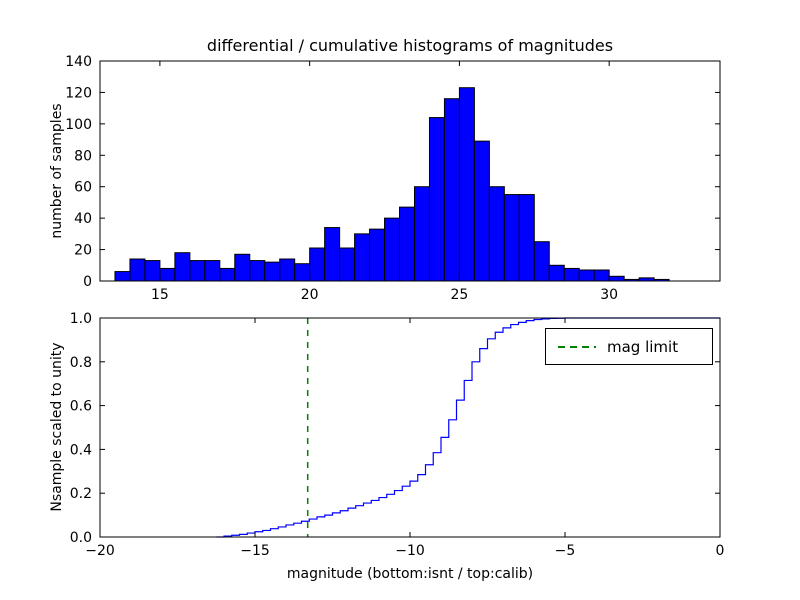 The height and width of the screenshot is (600, 800). Describe the element at coordinates (720, 551) in the screenshot. I see `x-tick-label: 0` at that location.